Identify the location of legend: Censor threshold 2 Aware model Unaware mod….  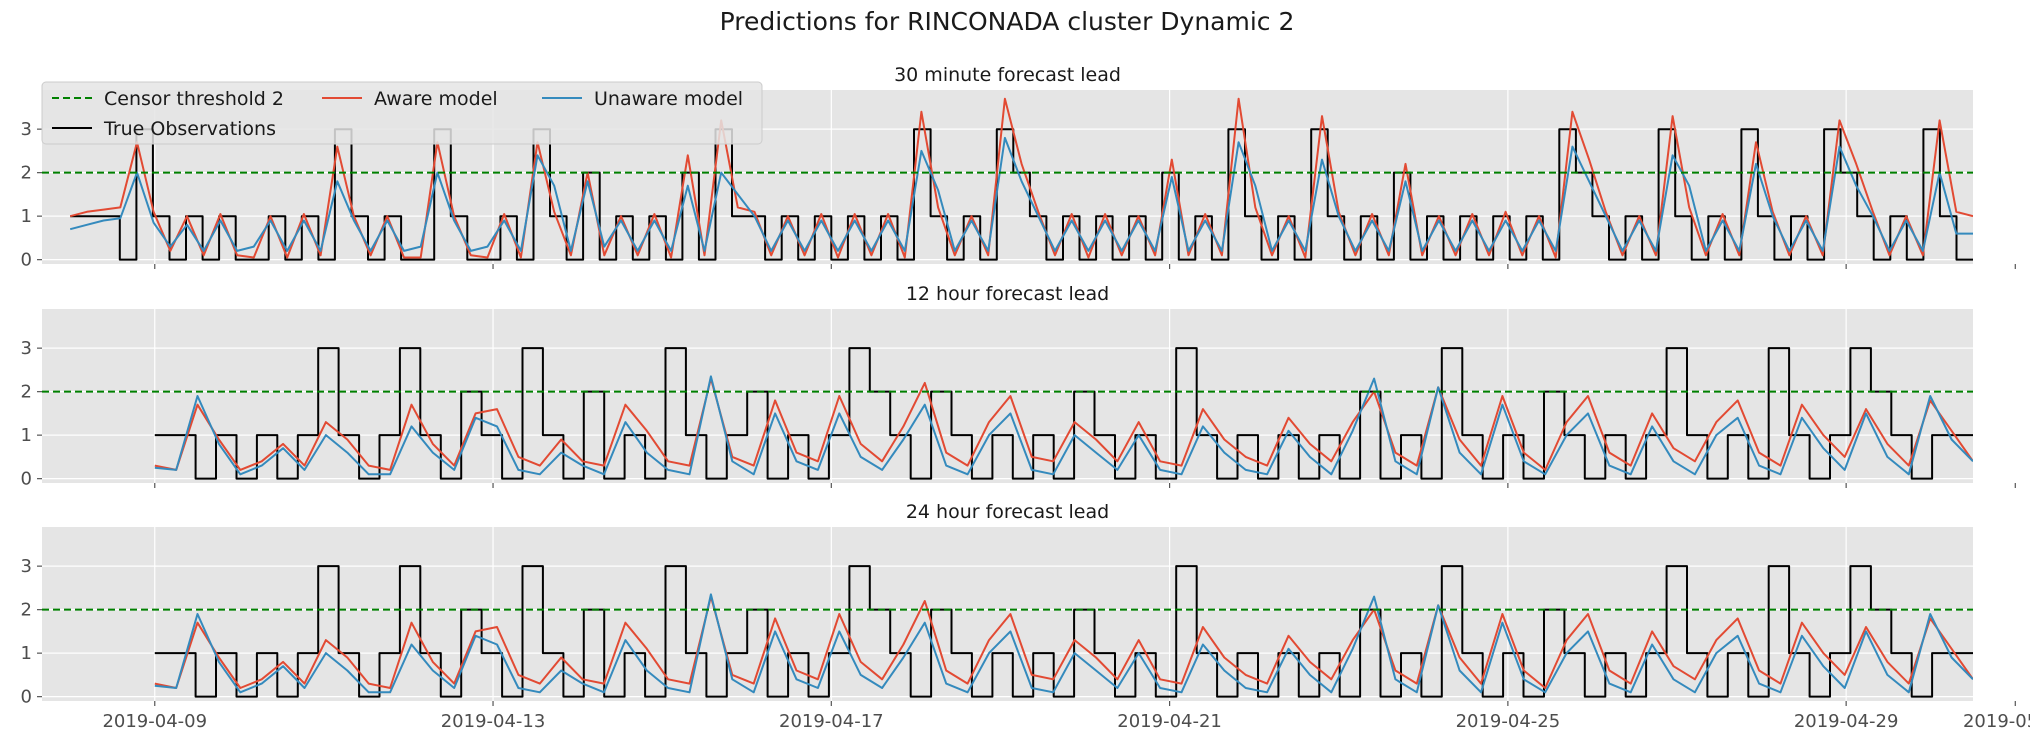
(402, 113).